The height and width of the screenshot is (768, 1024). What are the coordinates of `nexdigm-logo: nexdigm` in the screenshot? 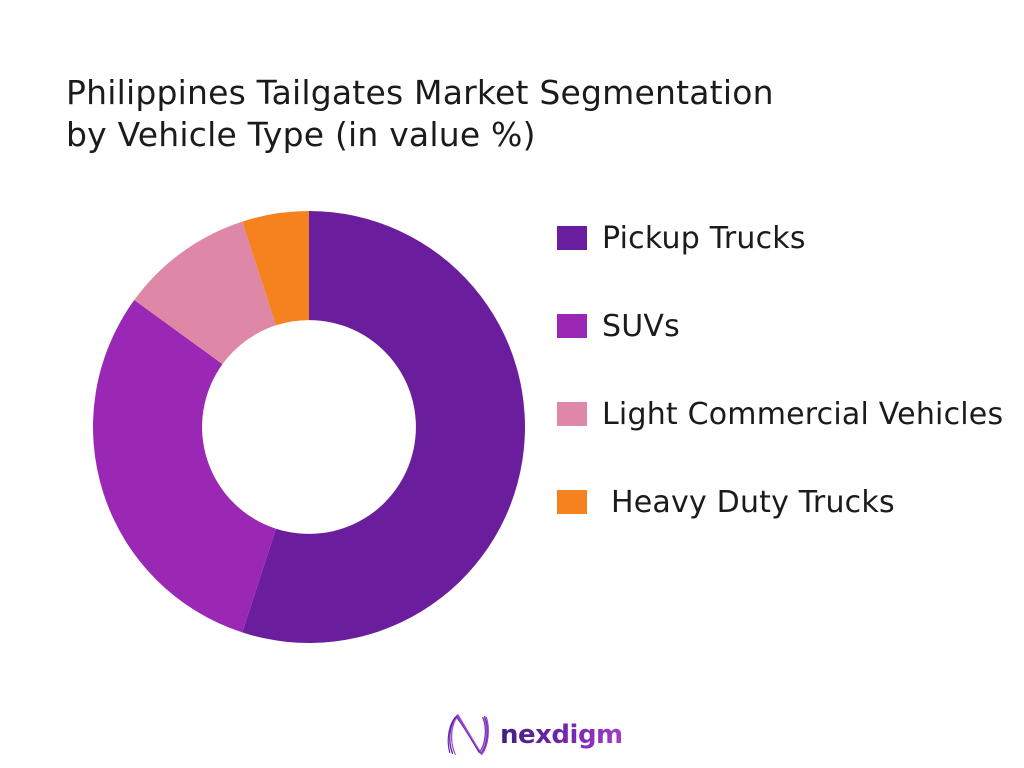 It's located at (534, 735).